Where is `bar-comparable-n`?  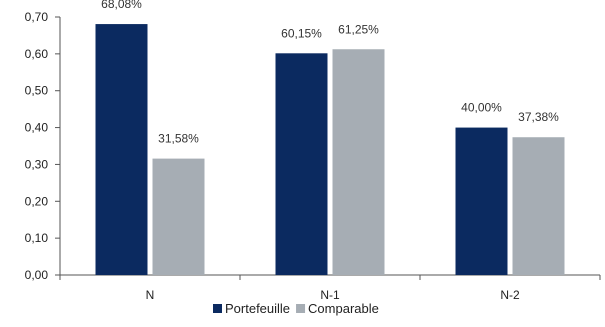
bar-comparable-n is located at coordinates (178, 216).